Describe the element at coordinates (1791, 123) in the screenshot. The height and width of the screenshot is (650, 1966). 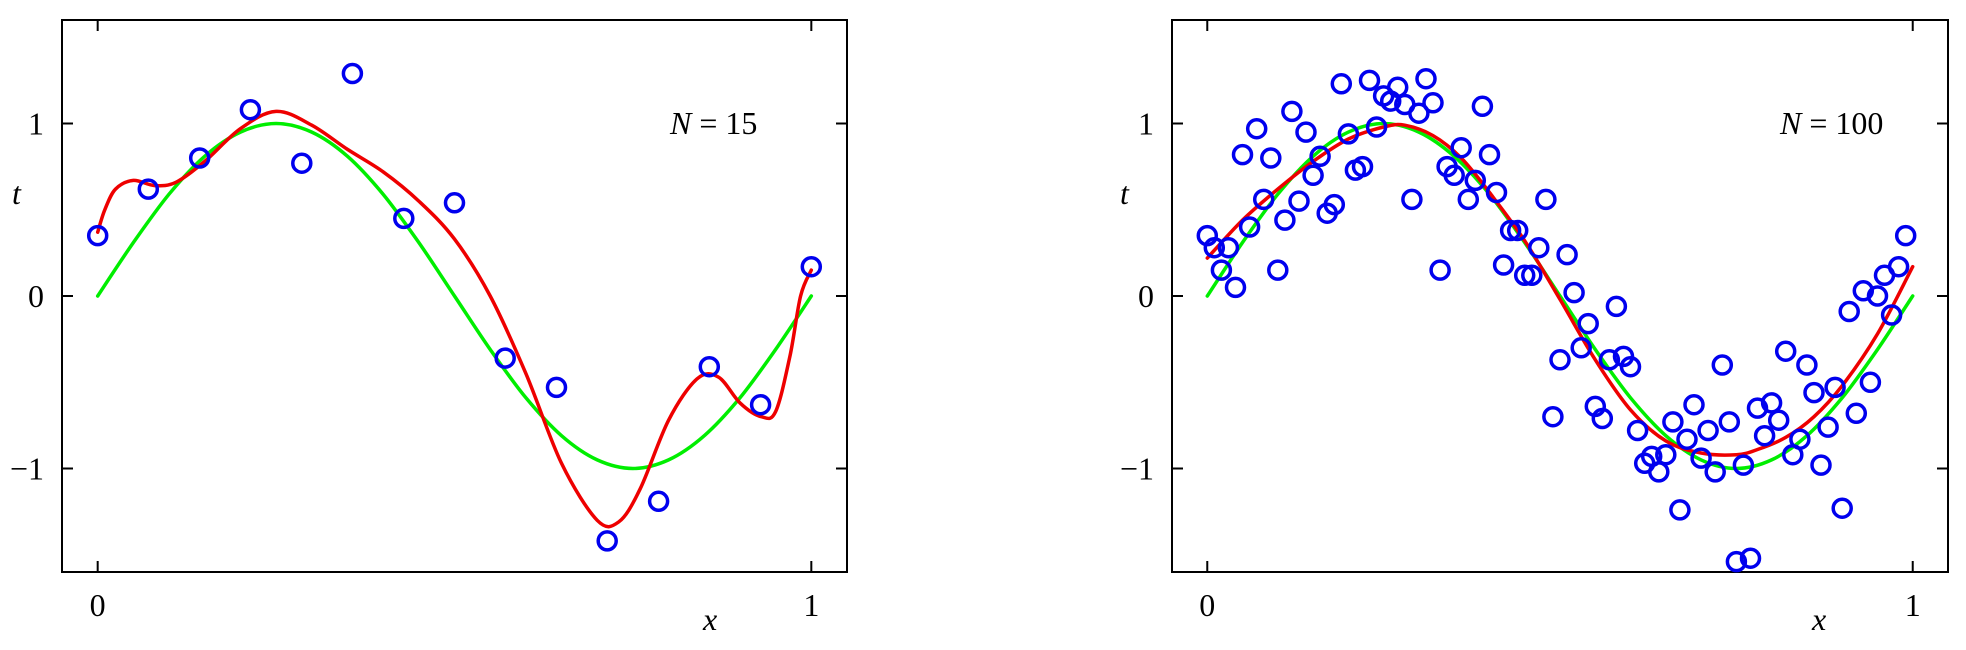
I see `annotation-variable: N` at that location.